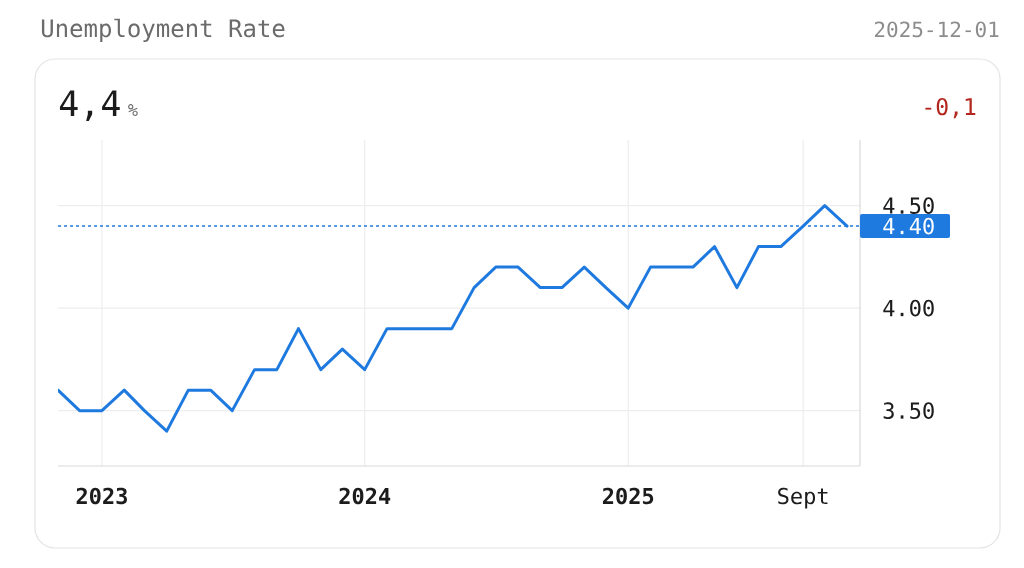 Image resolution: width=1024 pixels, height=568 pixels. Describe the element at coordinates (628, 496) in the screenshot. I see `x-tick-label: 2025` at that location.